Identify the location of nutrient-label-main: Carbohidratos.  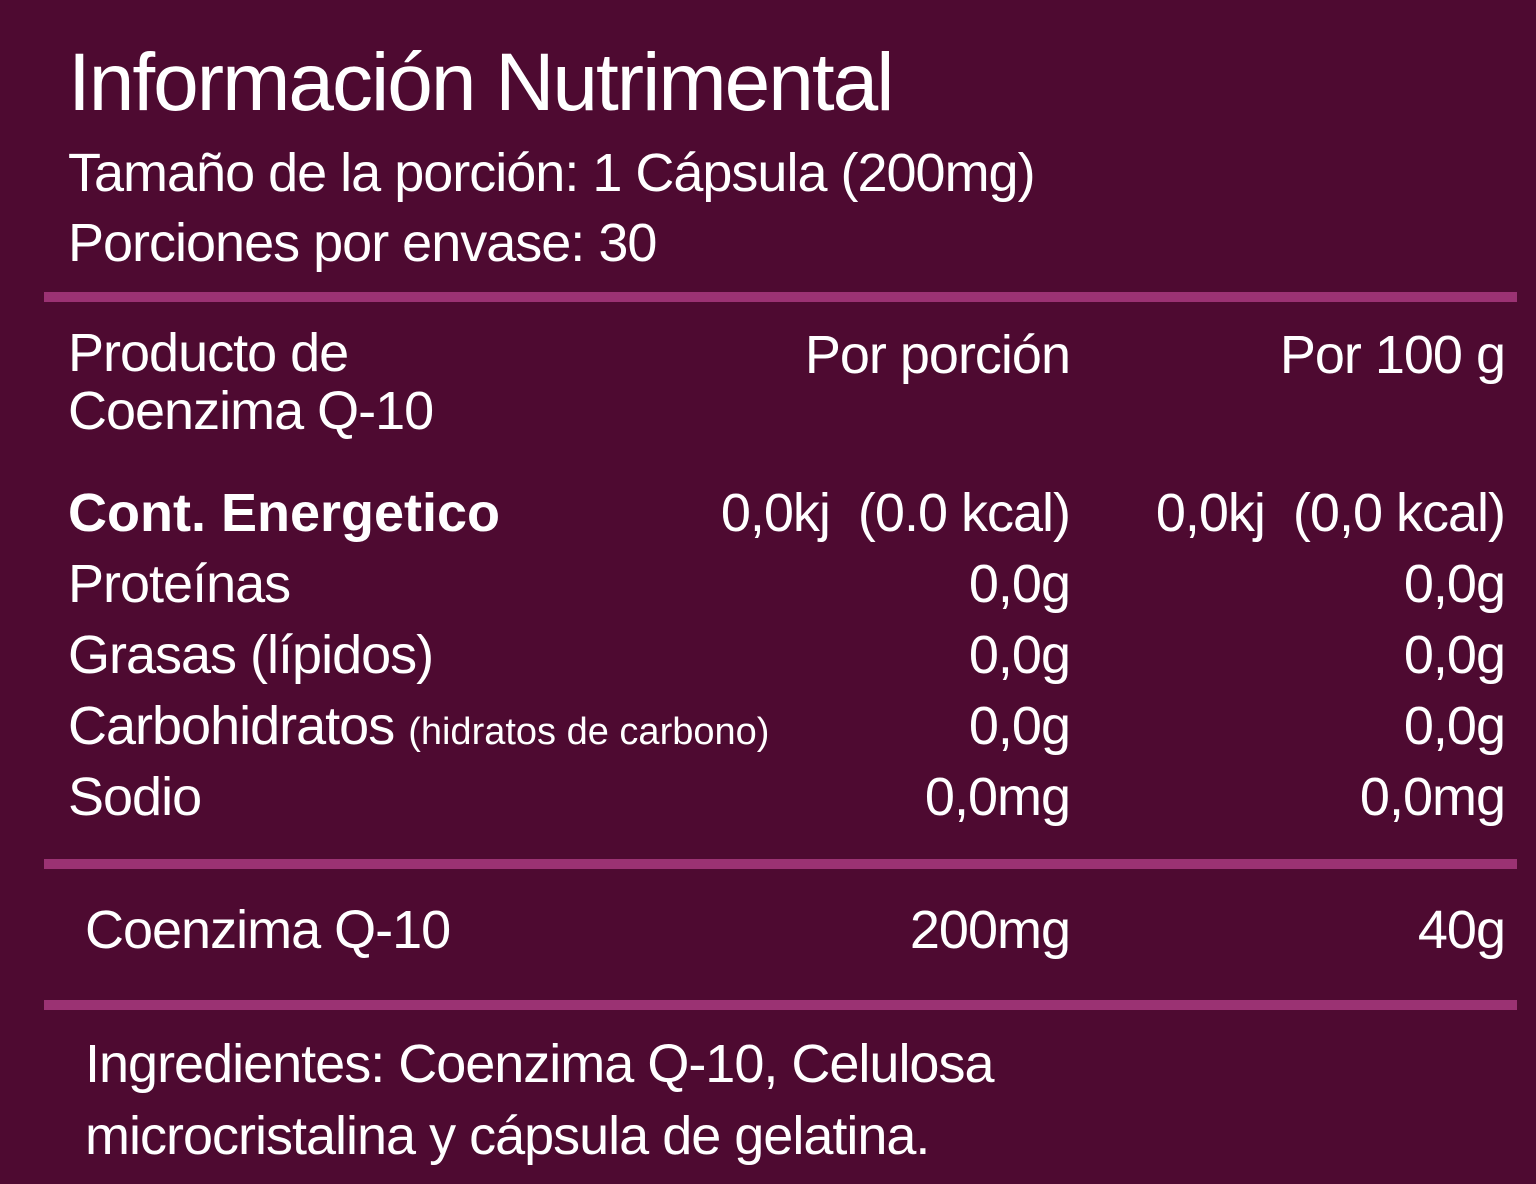
(231, 726).